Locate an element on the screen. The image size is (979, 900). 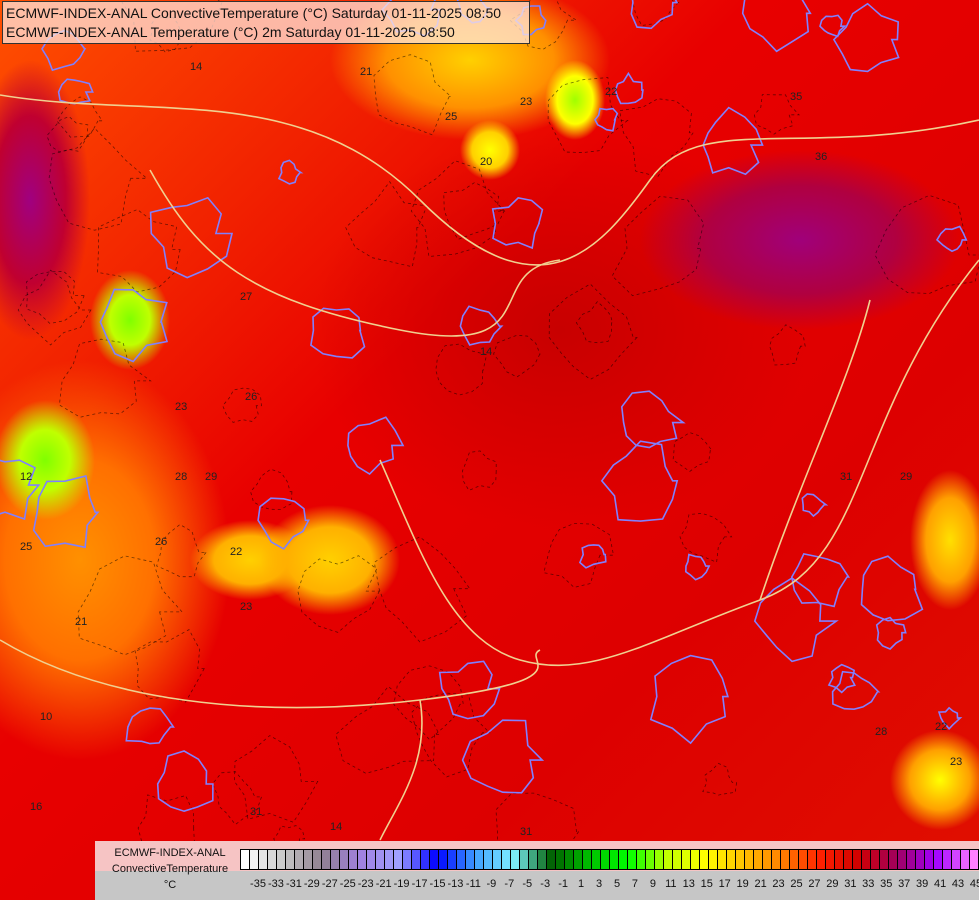
legend-tick-label: -9 is located at coordinates (491, 884).